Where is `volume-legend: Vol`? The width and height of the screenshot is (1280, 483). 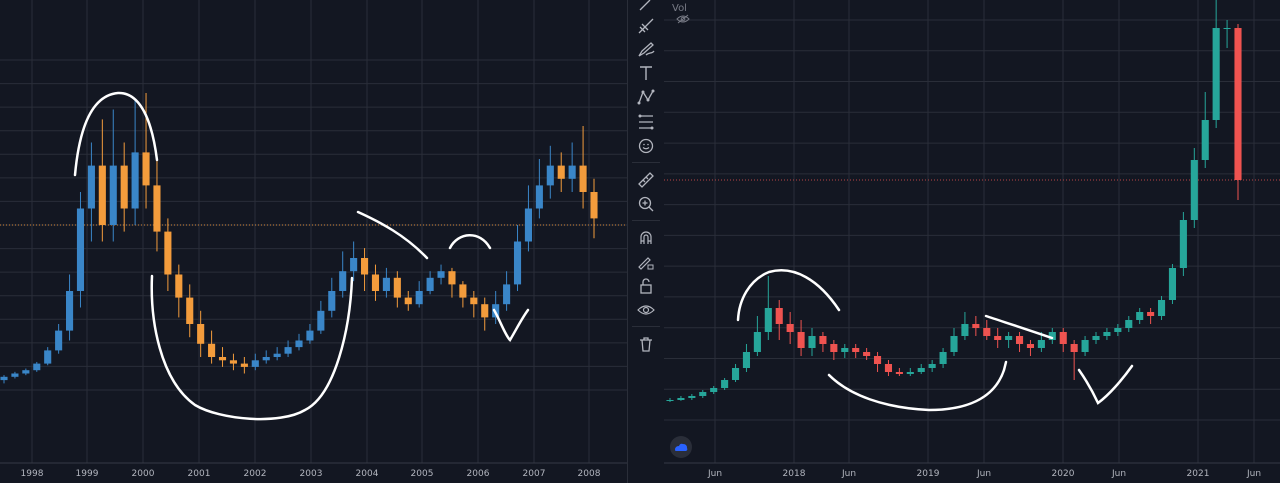 volume-legend: Vol is located at coordinates (681, 13).